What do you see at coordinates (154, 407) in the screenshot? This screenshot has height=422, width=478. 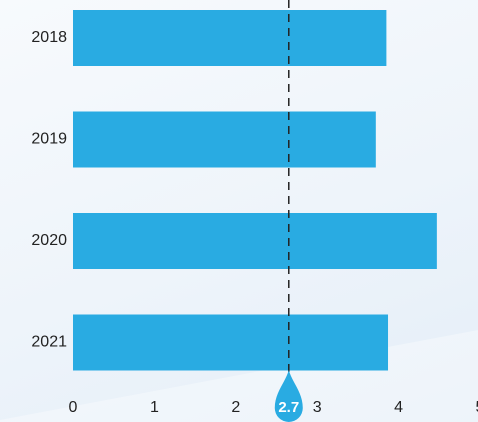 I see `x-tick-label: 1` at bounding box center [154, 407].